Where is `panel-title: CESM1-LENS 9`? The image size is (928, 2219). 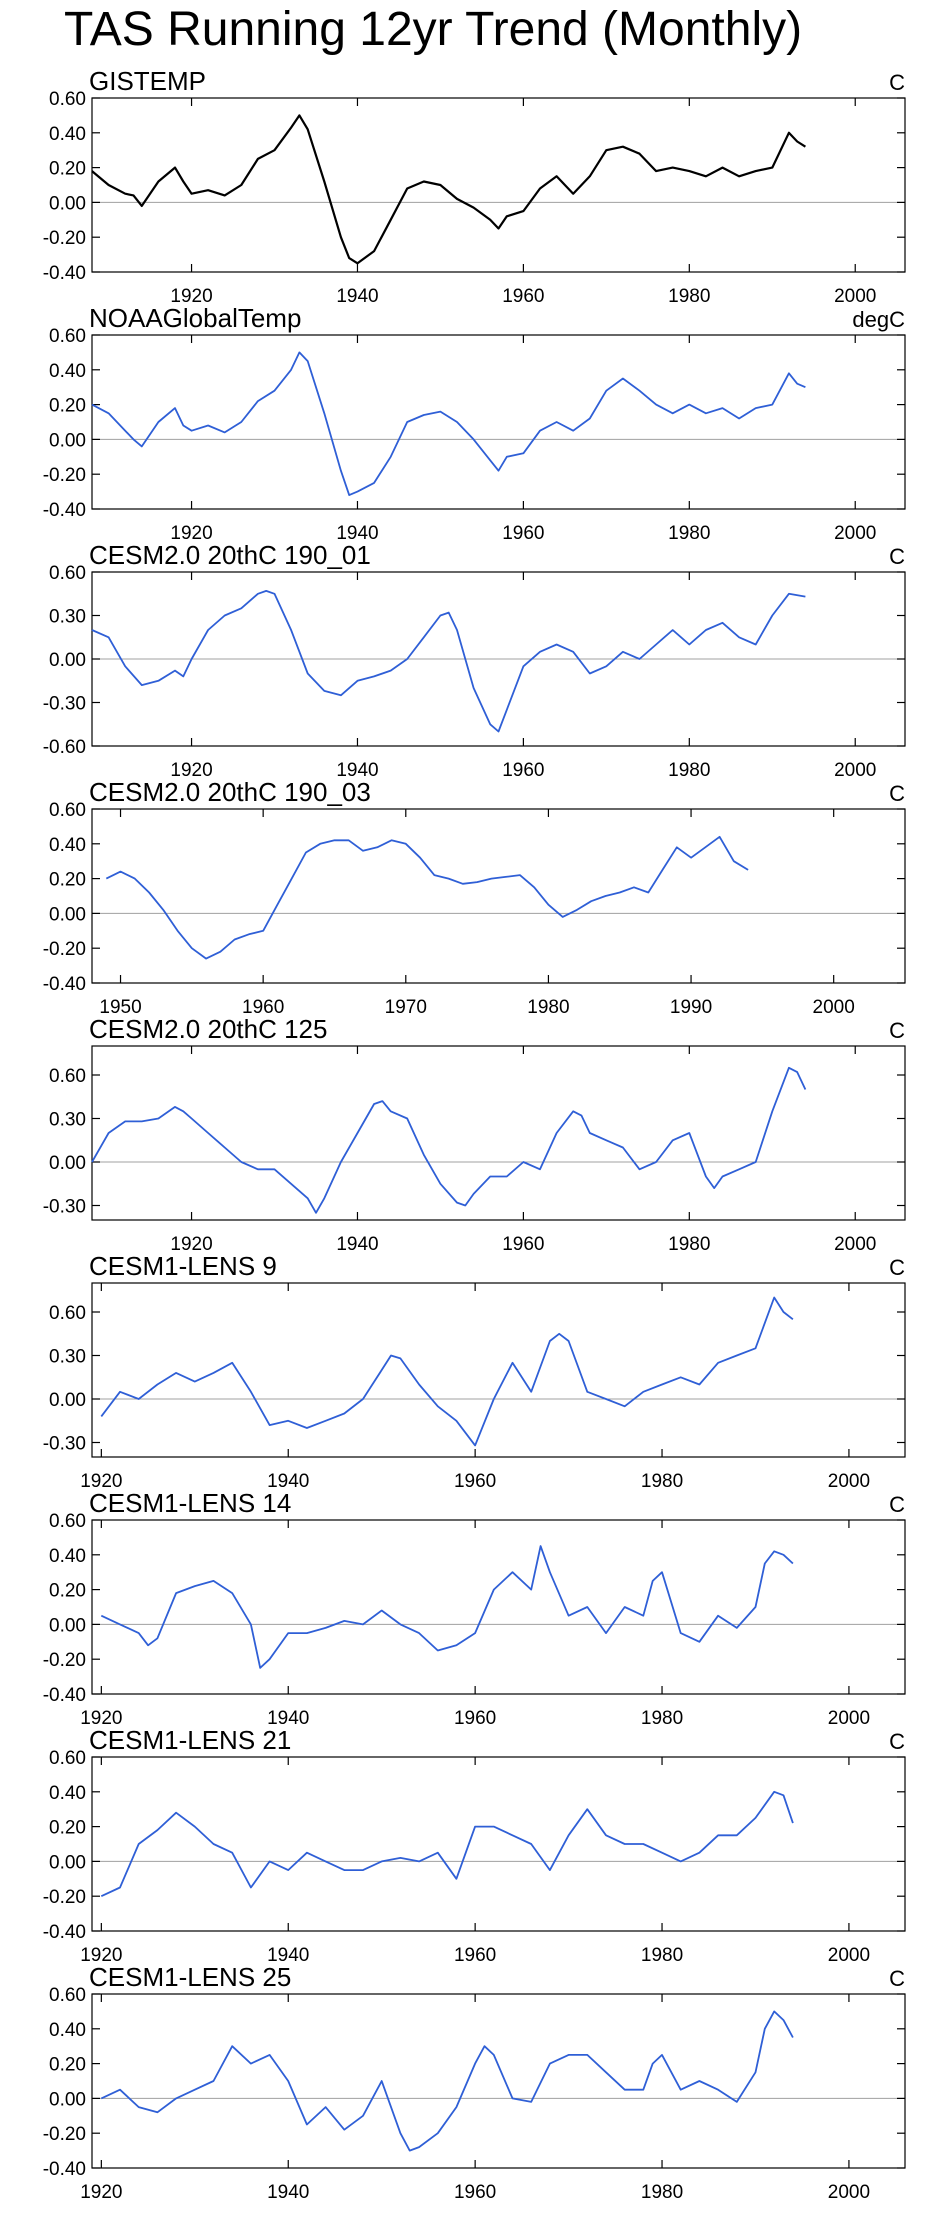 panel-title: CESM1-LENS 9 is located at coordinates (183, 1266).